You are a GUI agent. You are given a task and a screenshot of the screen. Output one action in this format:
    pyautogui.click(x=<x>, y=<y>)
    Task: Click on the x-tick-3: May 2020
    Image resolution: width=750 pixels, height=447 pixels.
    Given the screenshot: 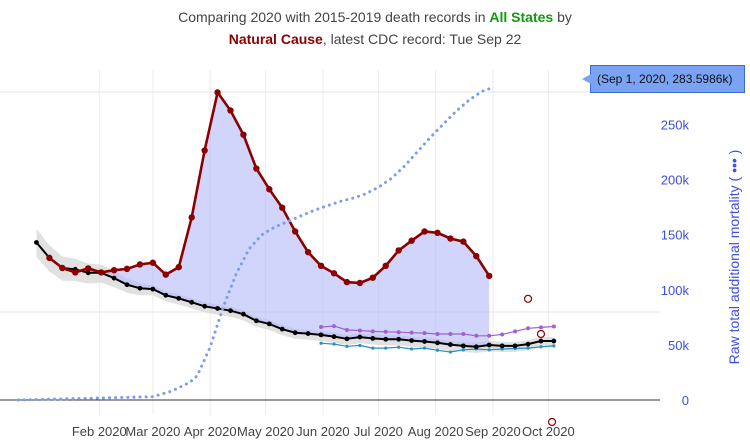 What is the action you would take?
    pyautogui.click(x=265, y=431)
    